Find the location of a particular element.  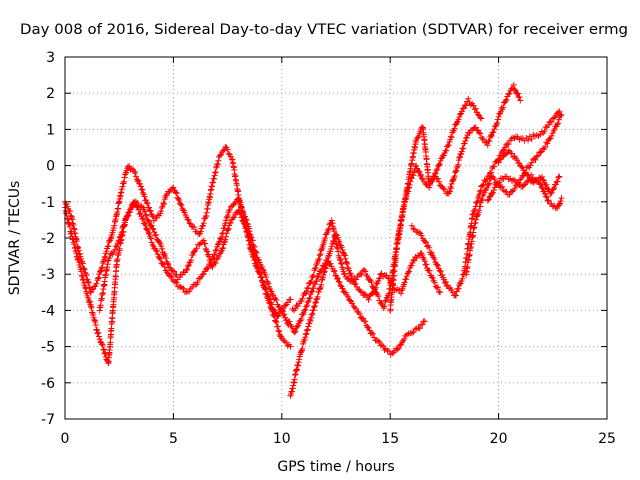

x-tick-label: 10 is located at coordinates (282, 439).